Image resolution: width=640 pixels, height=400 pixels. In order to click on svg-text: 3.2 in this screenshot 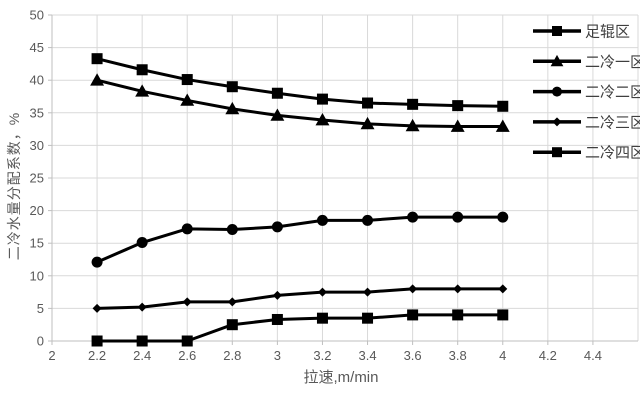, I will do `click(322, 355)`.